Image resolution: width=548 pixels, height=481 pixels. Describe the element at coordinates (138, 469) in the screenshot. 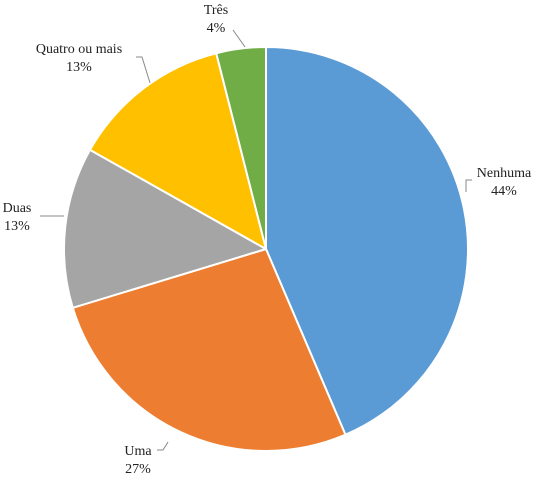

I see `label-pct-uma: 27%` at that location.